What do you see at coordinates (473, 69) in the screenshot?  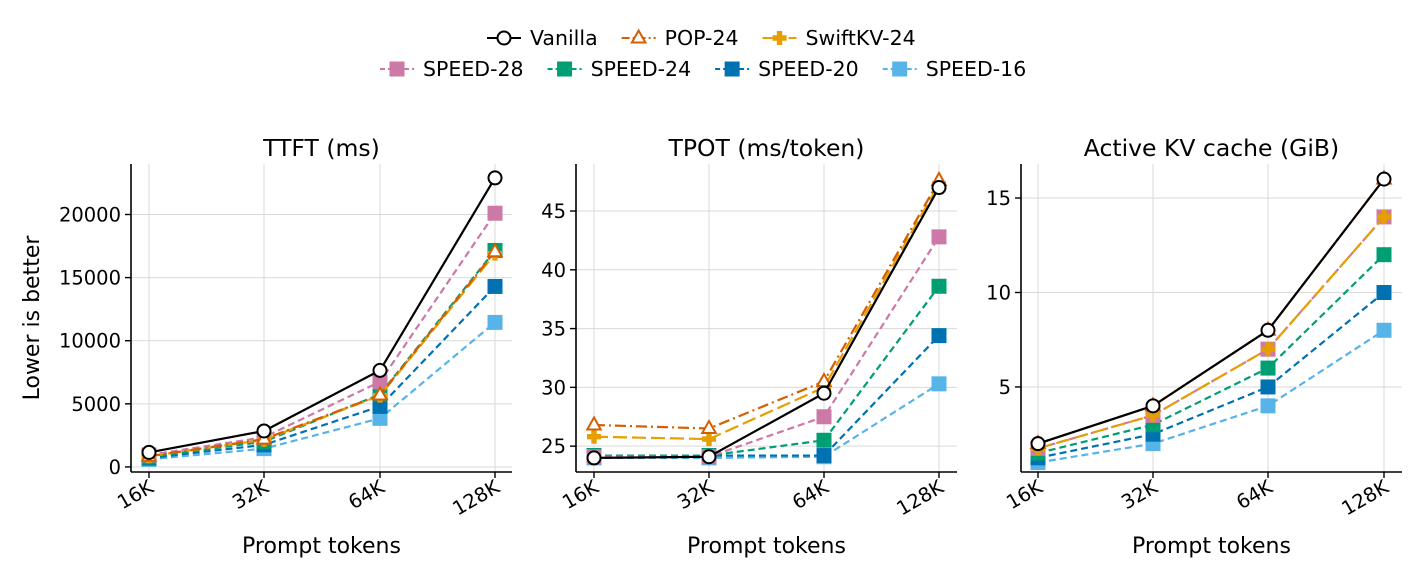 I see `legend-label-speed-28: SPEED-28` at bounding box center [473, 69].